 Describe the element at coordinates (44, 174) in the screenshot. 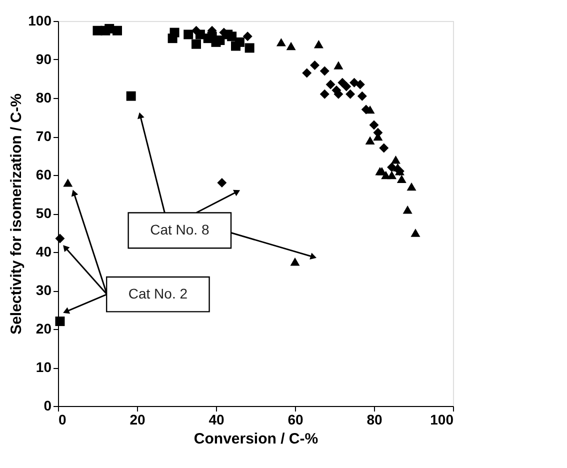

I see `y-tick-label: 60` at that location.